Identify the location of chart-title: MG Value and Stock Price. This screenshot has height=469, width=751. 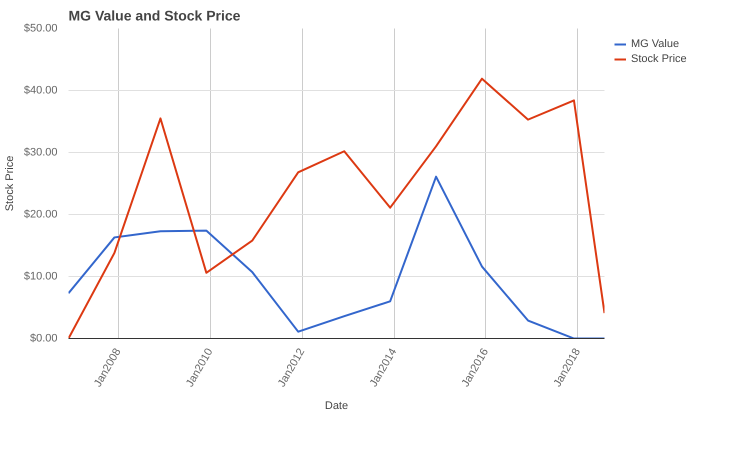
(154, 16).